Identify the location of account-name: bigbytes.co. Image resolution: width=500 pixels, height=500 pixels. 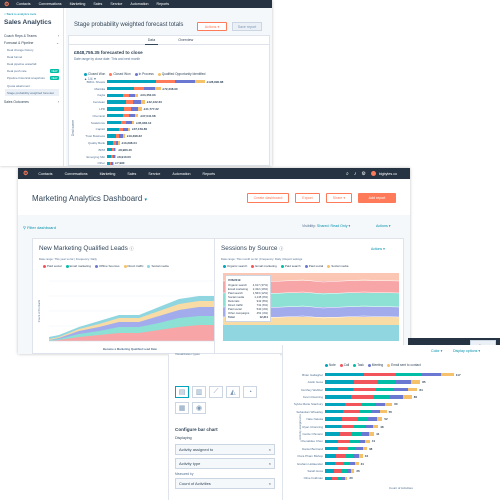
(387, 173).